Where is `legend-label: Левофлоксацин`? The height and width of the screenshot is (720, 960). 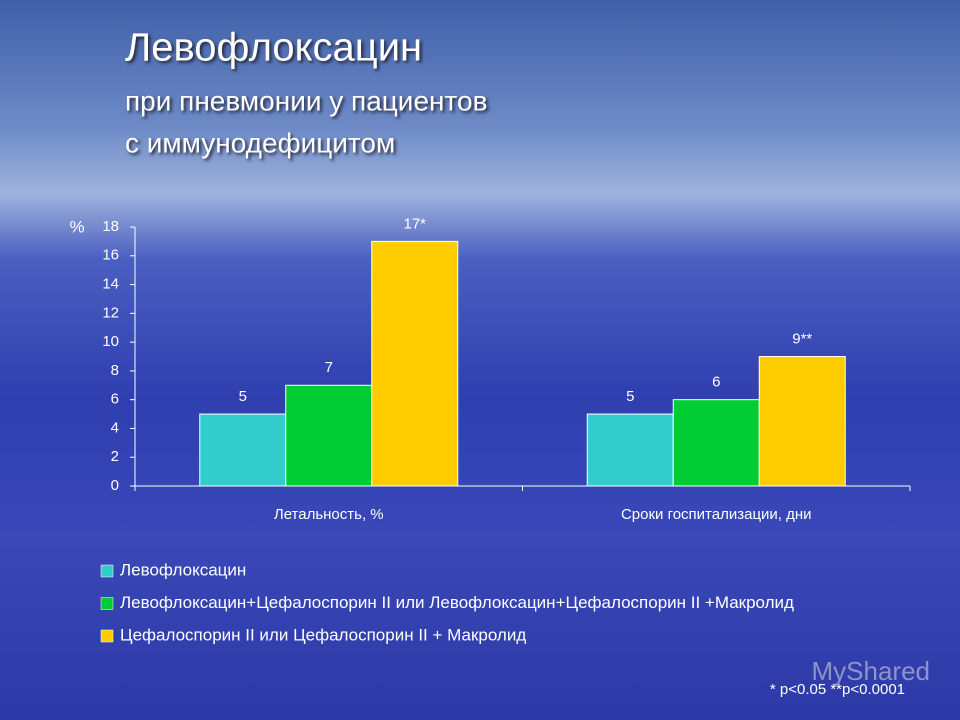 legend-label: Левофлоксацин is located at coordinates (183, 569).